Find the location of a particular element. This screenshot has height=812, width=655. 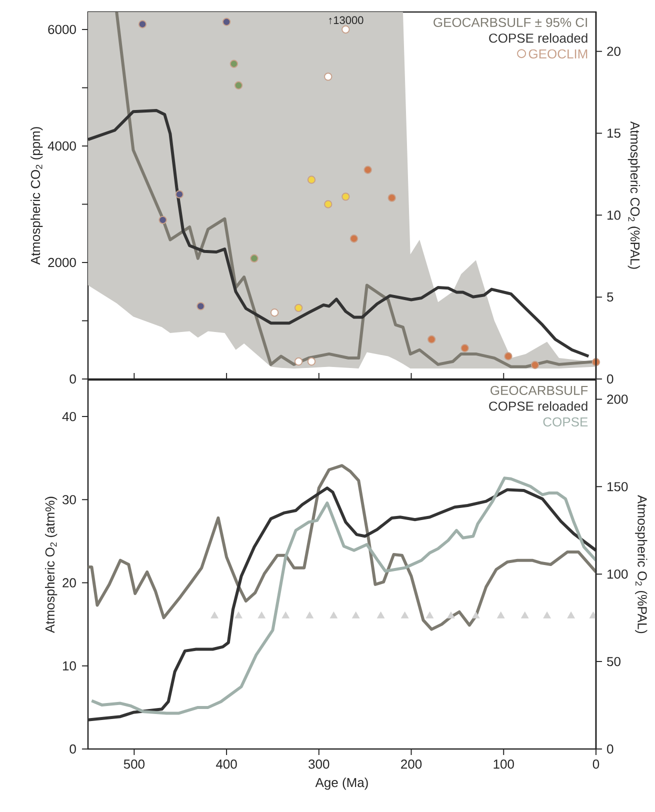

x-tick-label: 400 is located at coordinates (226, 764).